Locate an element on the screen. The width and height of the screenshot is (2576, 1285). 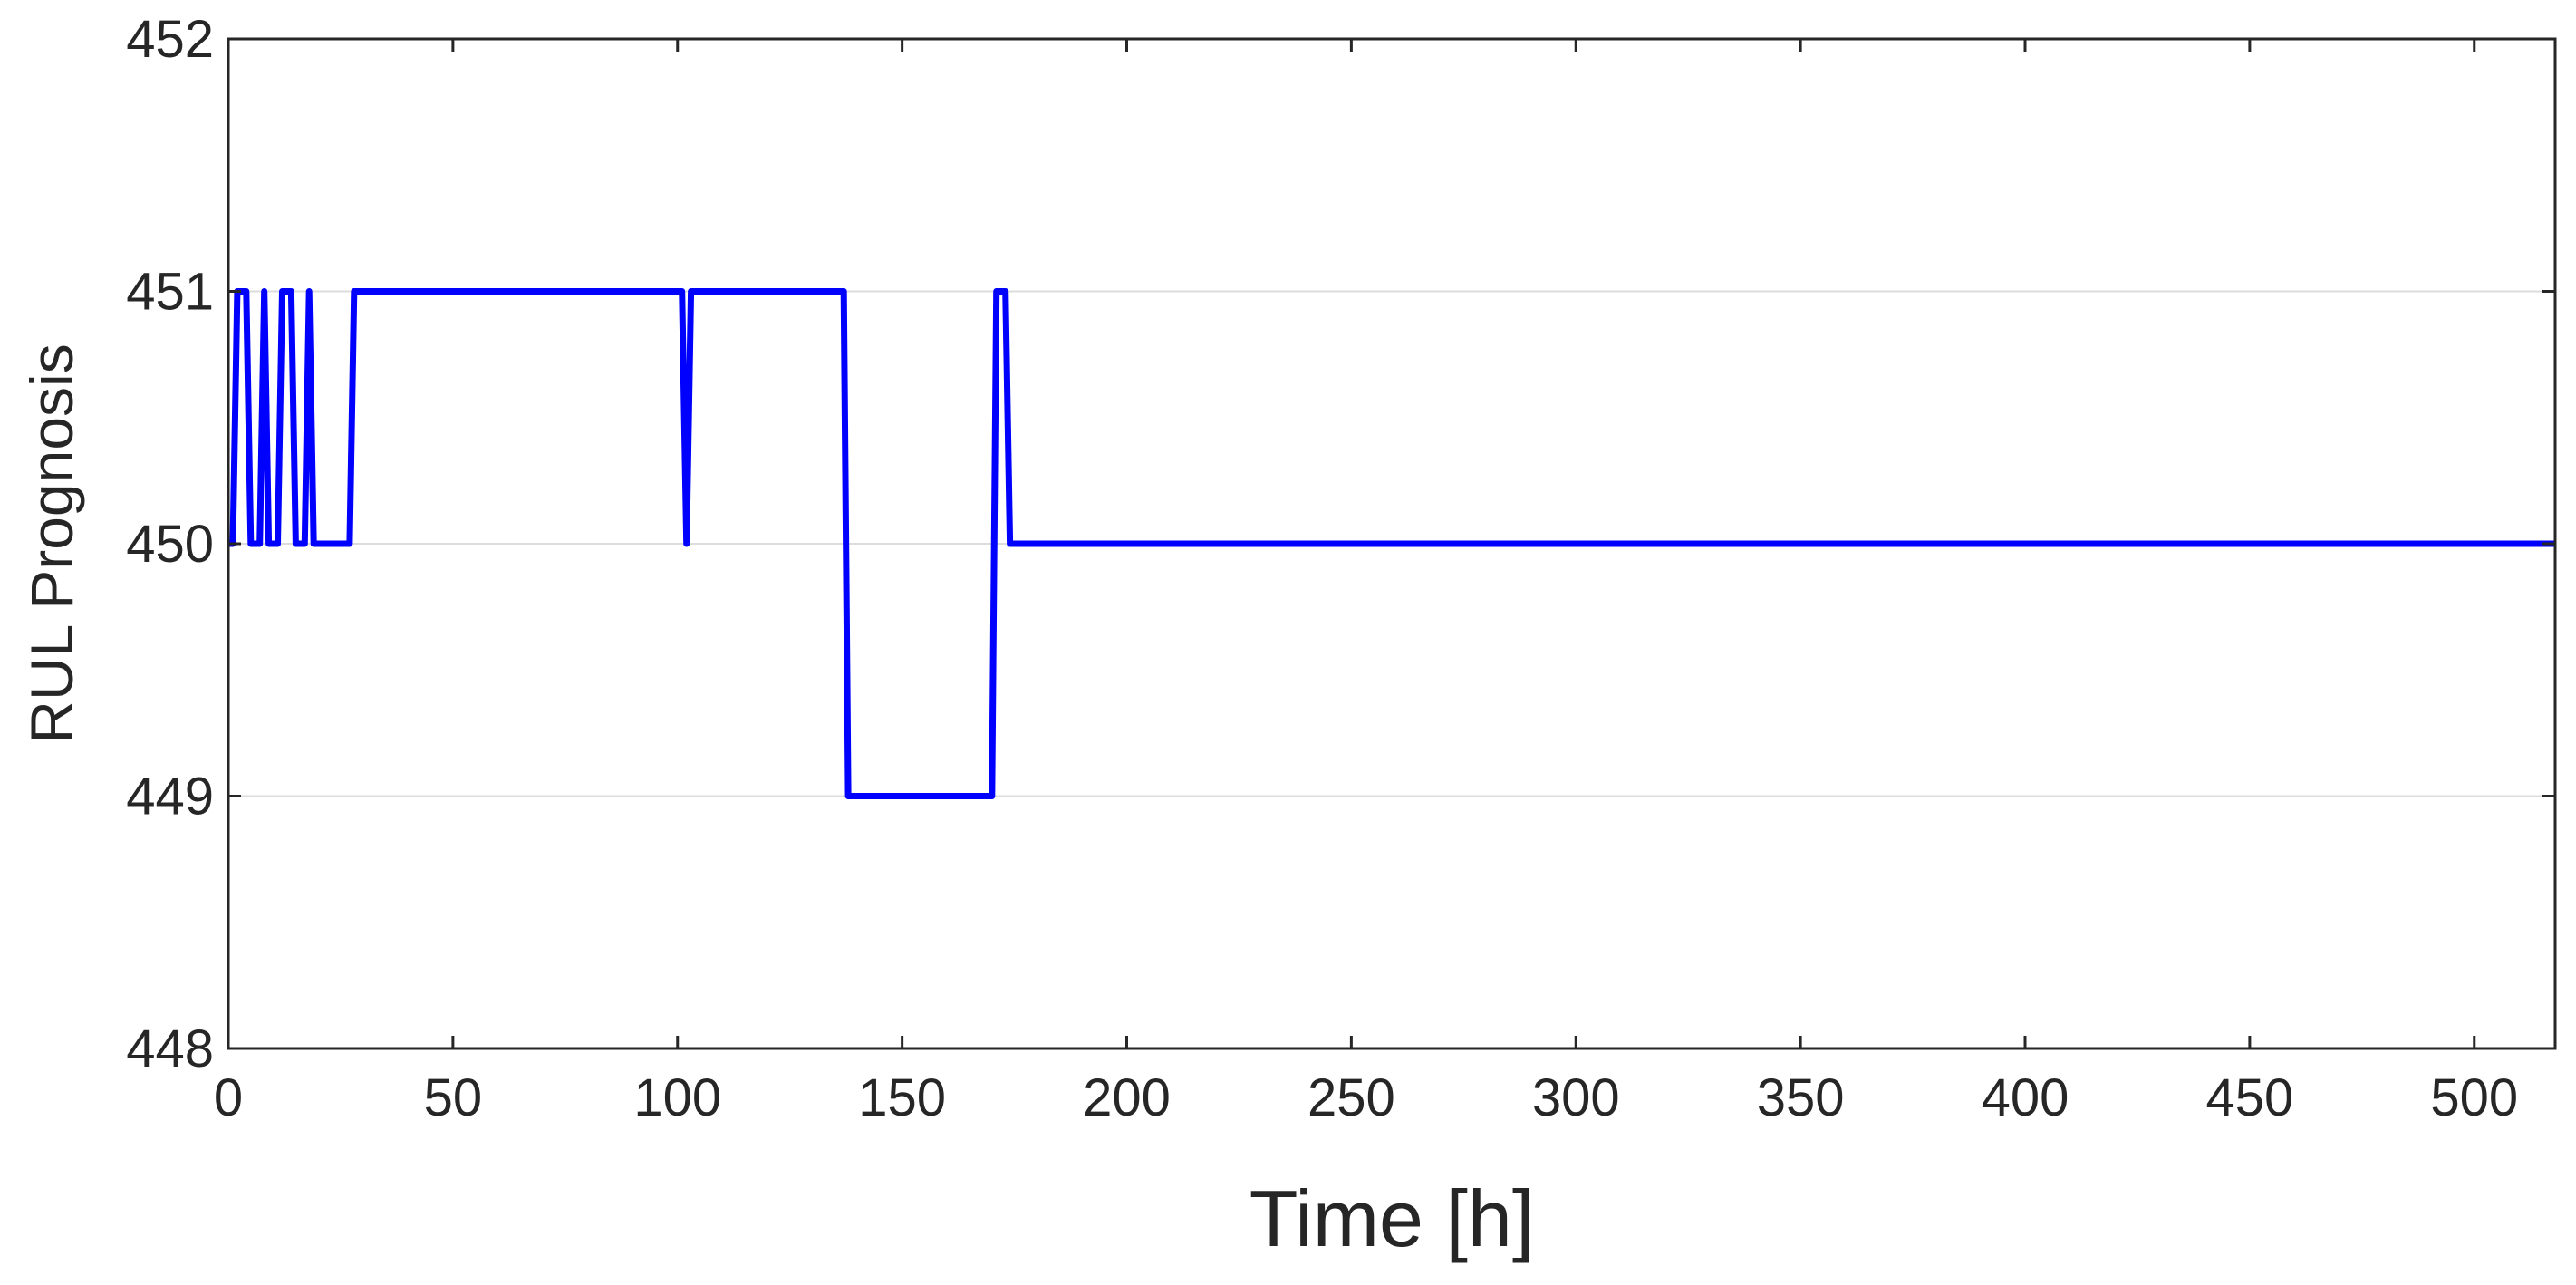
x-tick-label: 500 is located at coordinates (2474, 1098).